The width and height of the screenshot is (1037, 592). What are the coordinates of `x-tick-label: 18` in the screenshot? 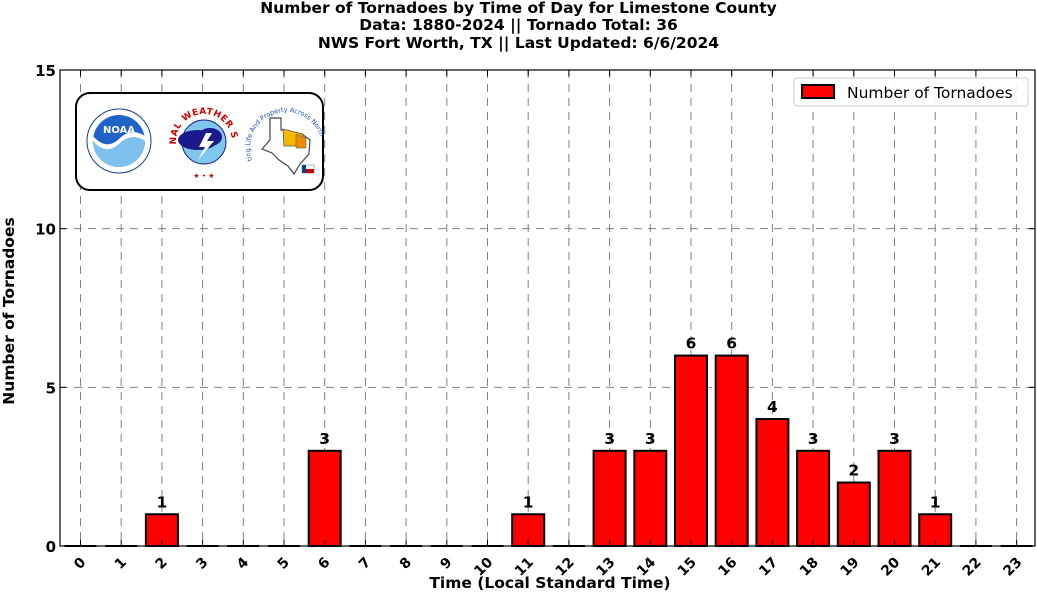 It's located at (809, 567).